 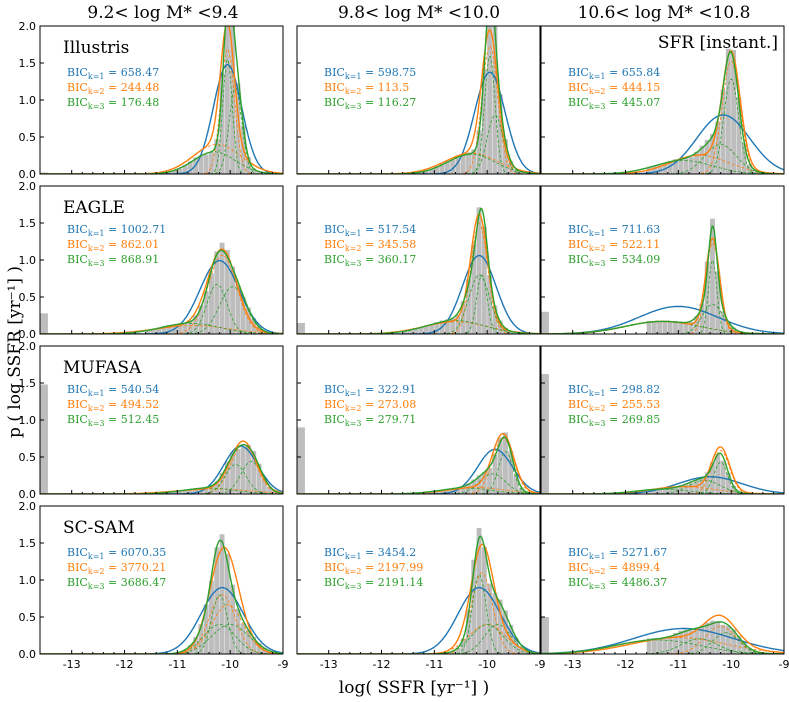 I want to click on bic-label: BICk=2 = 3770.21, so click(x=116, y=568).